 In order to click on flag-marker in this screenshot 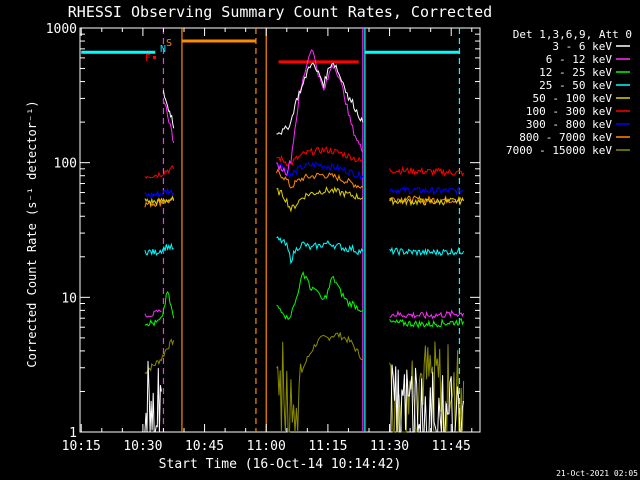, I will do `click(154, 57)`.